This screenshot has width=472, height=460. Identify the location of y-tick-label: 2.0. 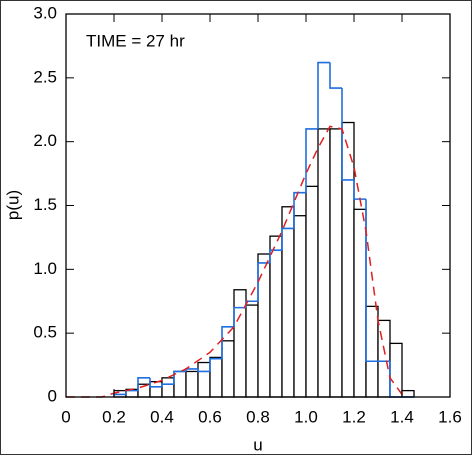
(45, 140).